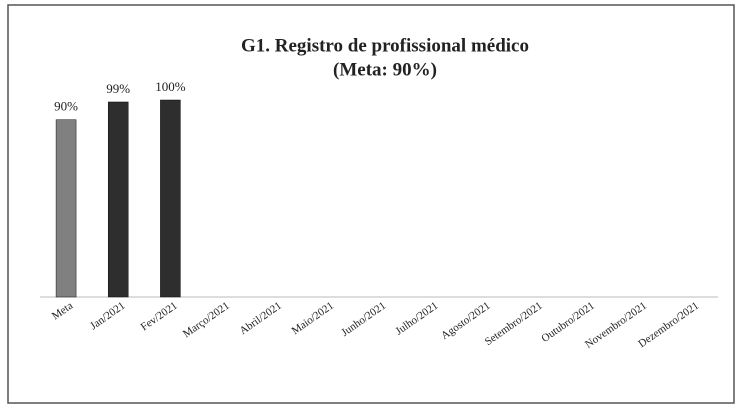 Image resolution: width=742 pixels, height=412 pixels. I want to click on chart-subtitle: (Meta: 90%), so click(385, 69).